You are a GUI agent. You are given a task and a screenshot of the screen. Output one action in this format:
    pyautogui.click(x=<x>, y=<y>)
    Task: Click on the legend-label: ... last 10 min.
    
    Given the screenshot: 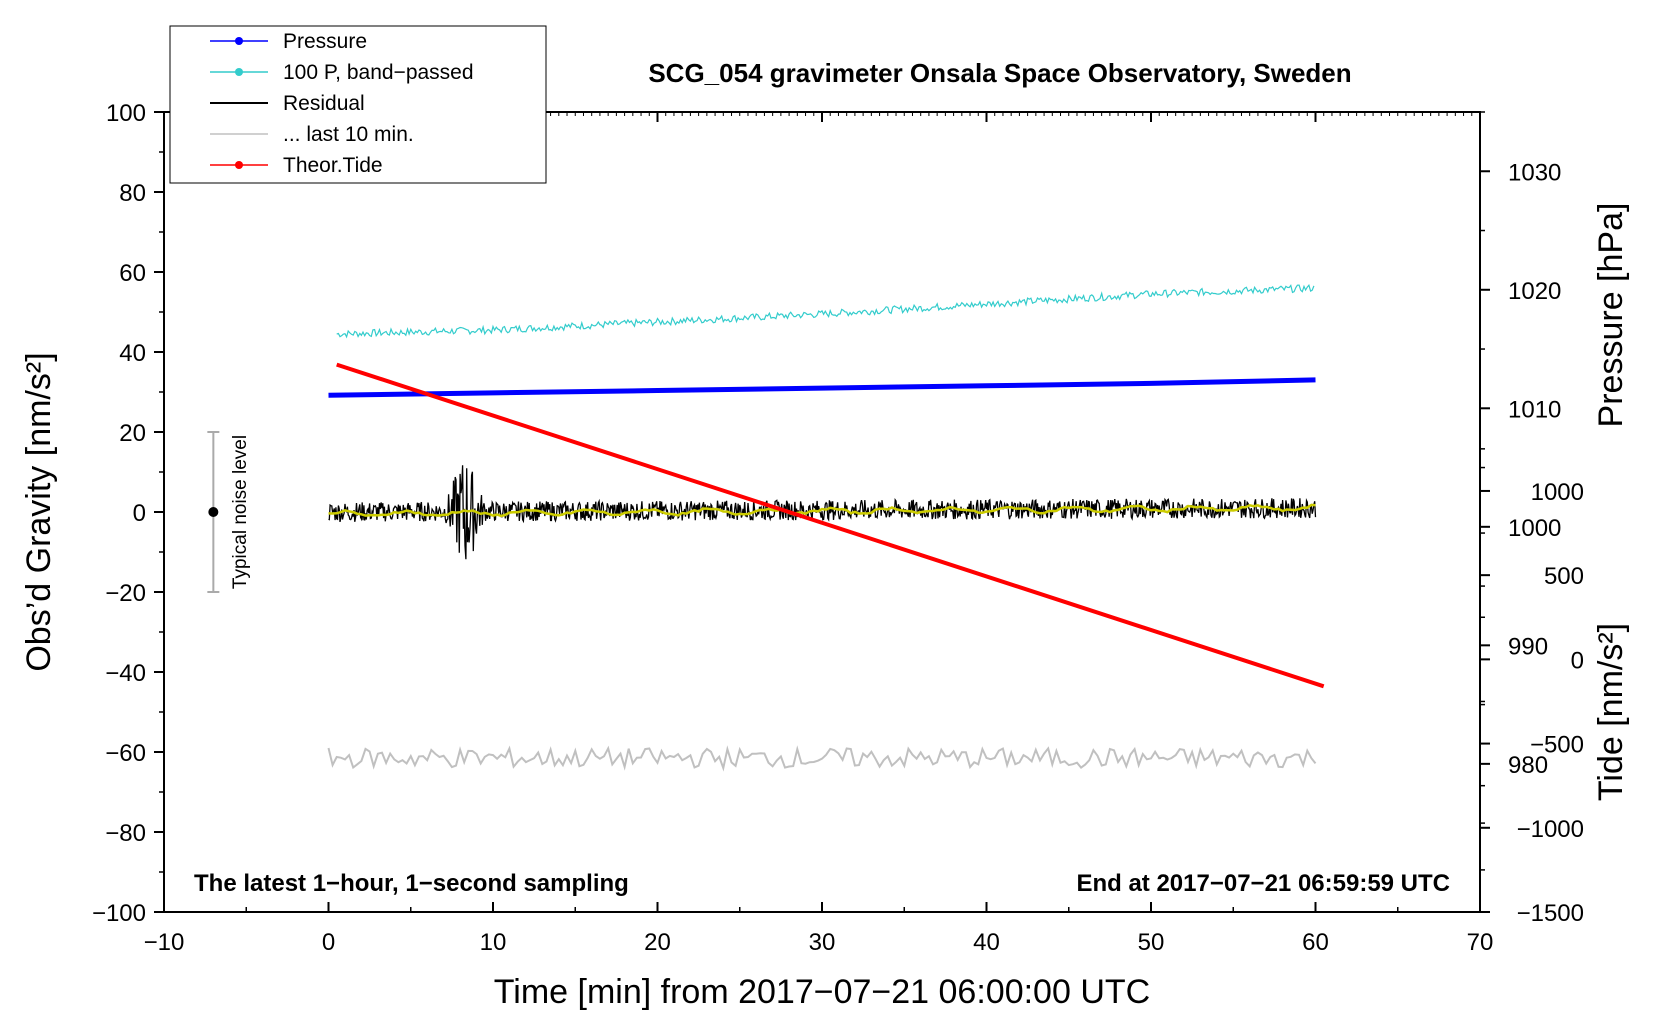 What is the action you would take?
    pyautogui.click(x=348, y=134)
    